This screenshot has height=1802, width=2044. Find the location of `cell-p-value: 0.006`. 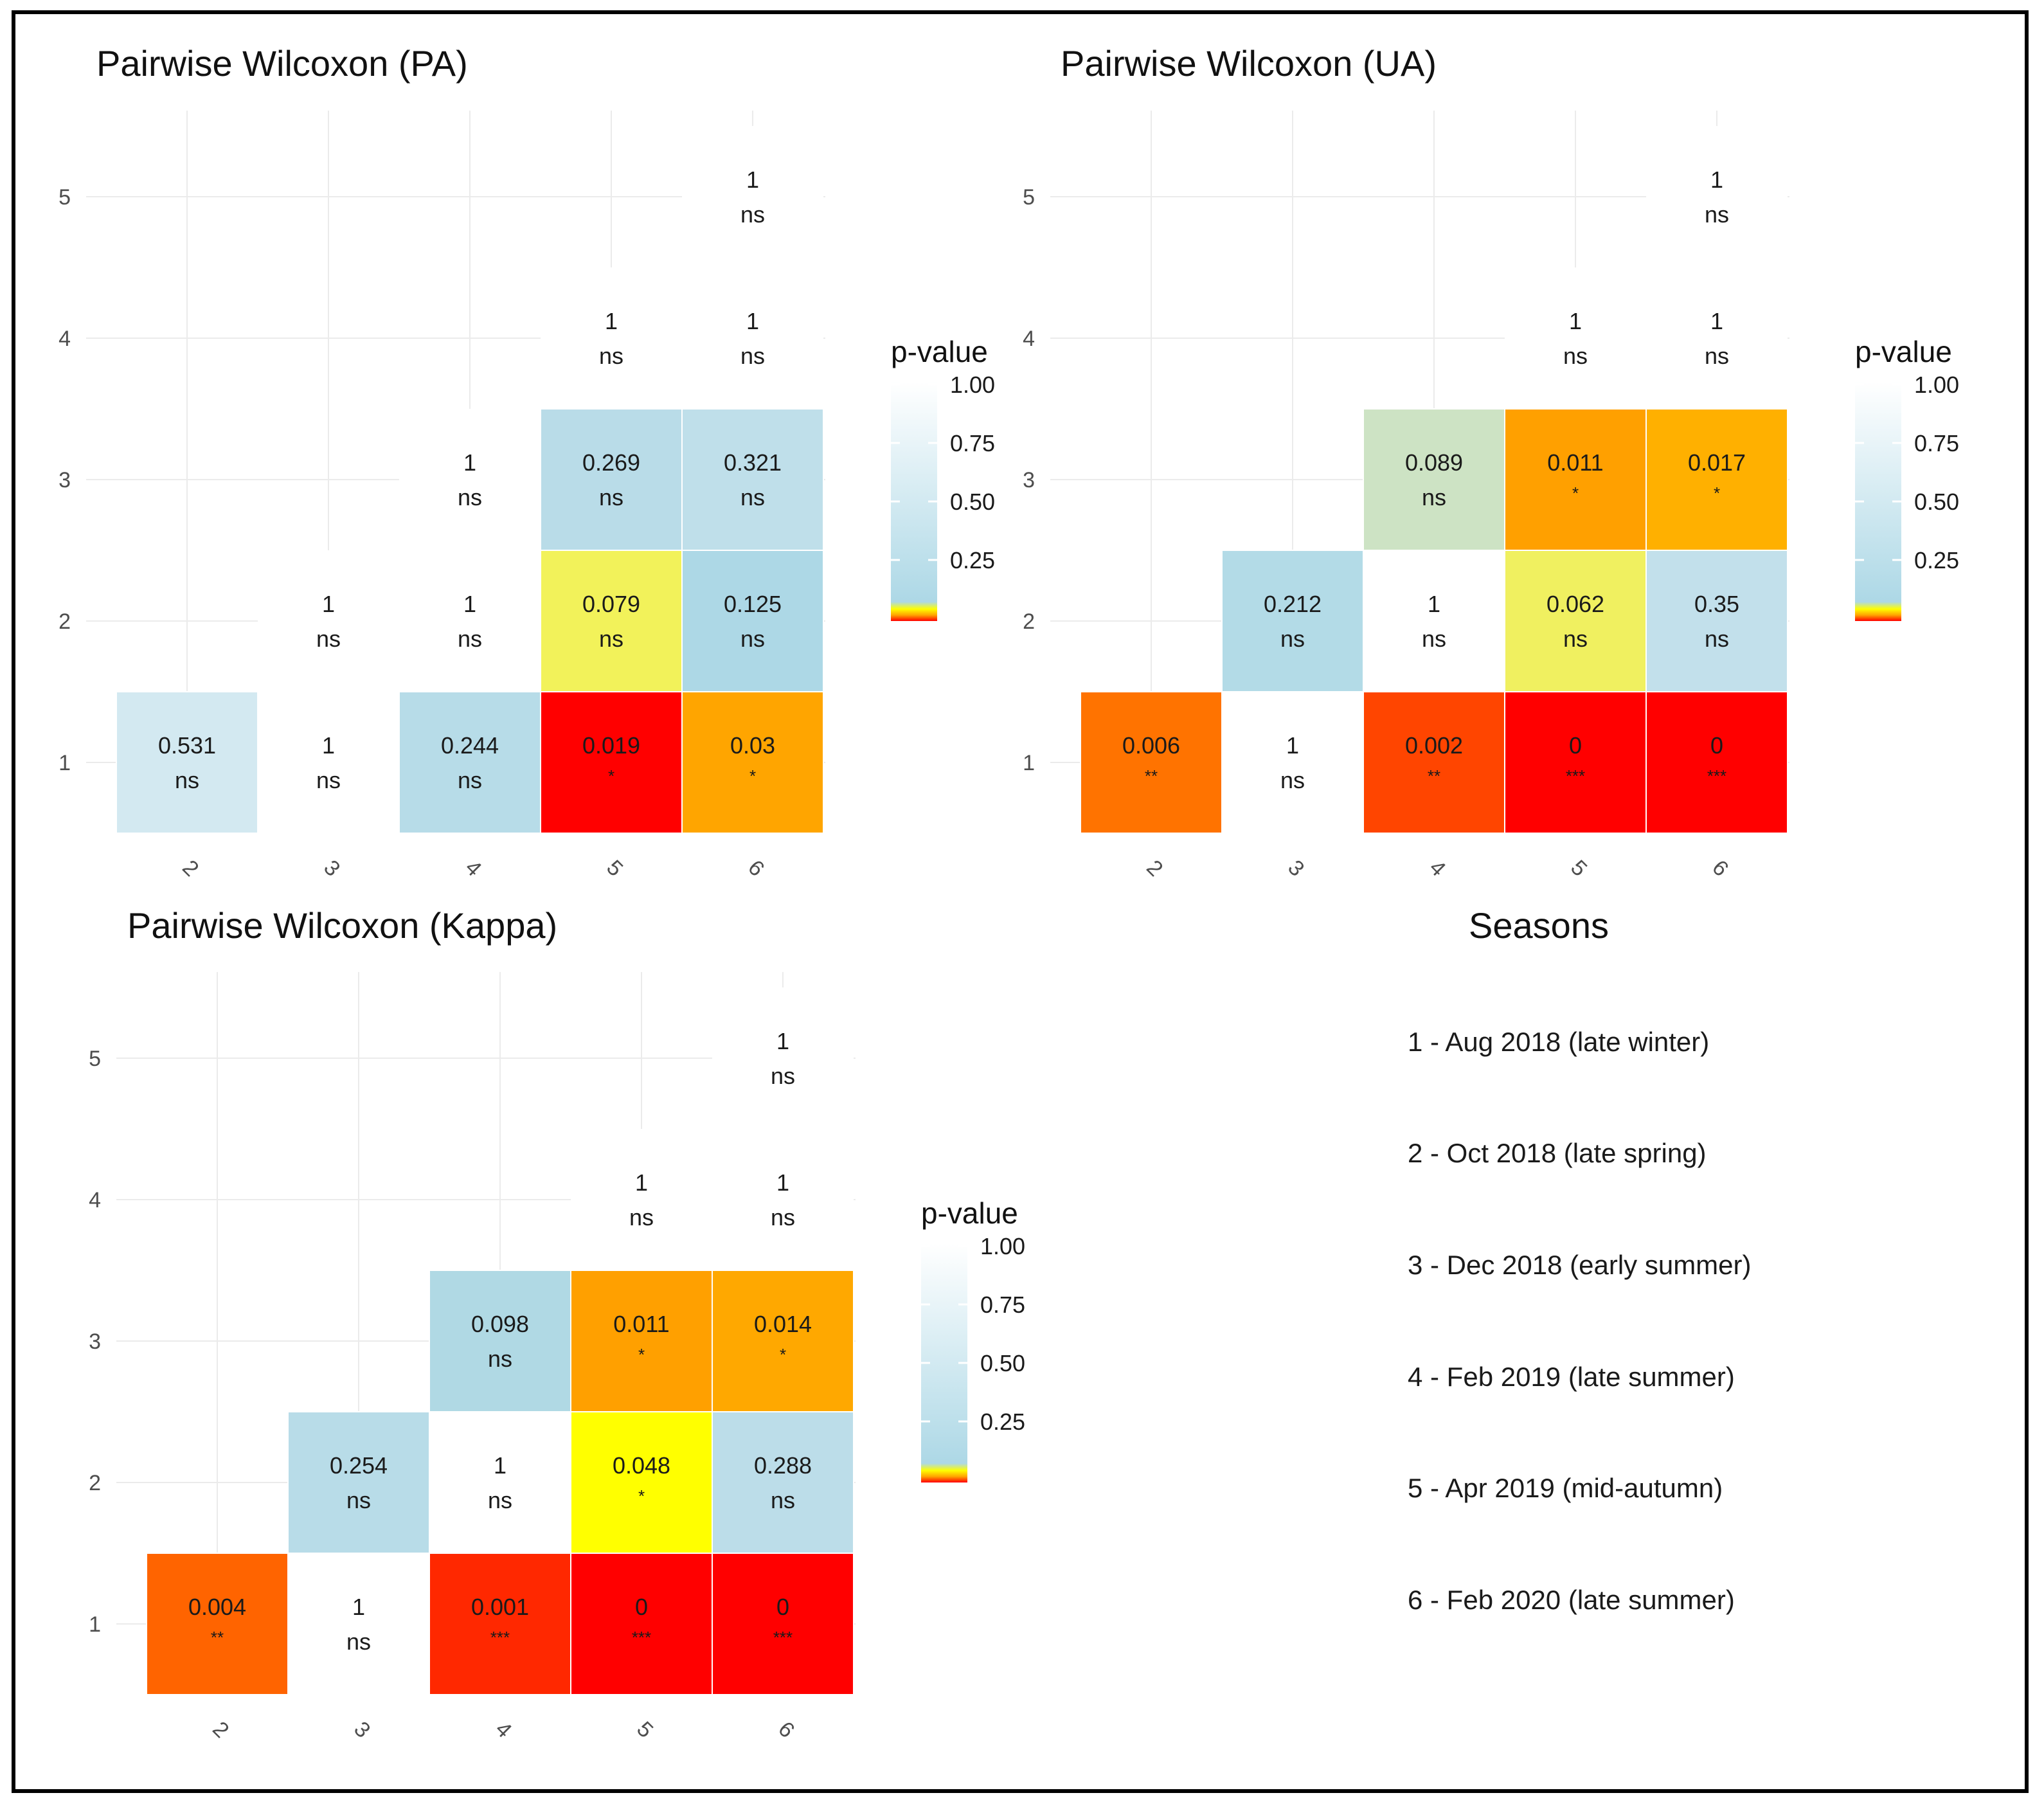

cell-p-value: 0.006 is located at coordinates (1151, 745).